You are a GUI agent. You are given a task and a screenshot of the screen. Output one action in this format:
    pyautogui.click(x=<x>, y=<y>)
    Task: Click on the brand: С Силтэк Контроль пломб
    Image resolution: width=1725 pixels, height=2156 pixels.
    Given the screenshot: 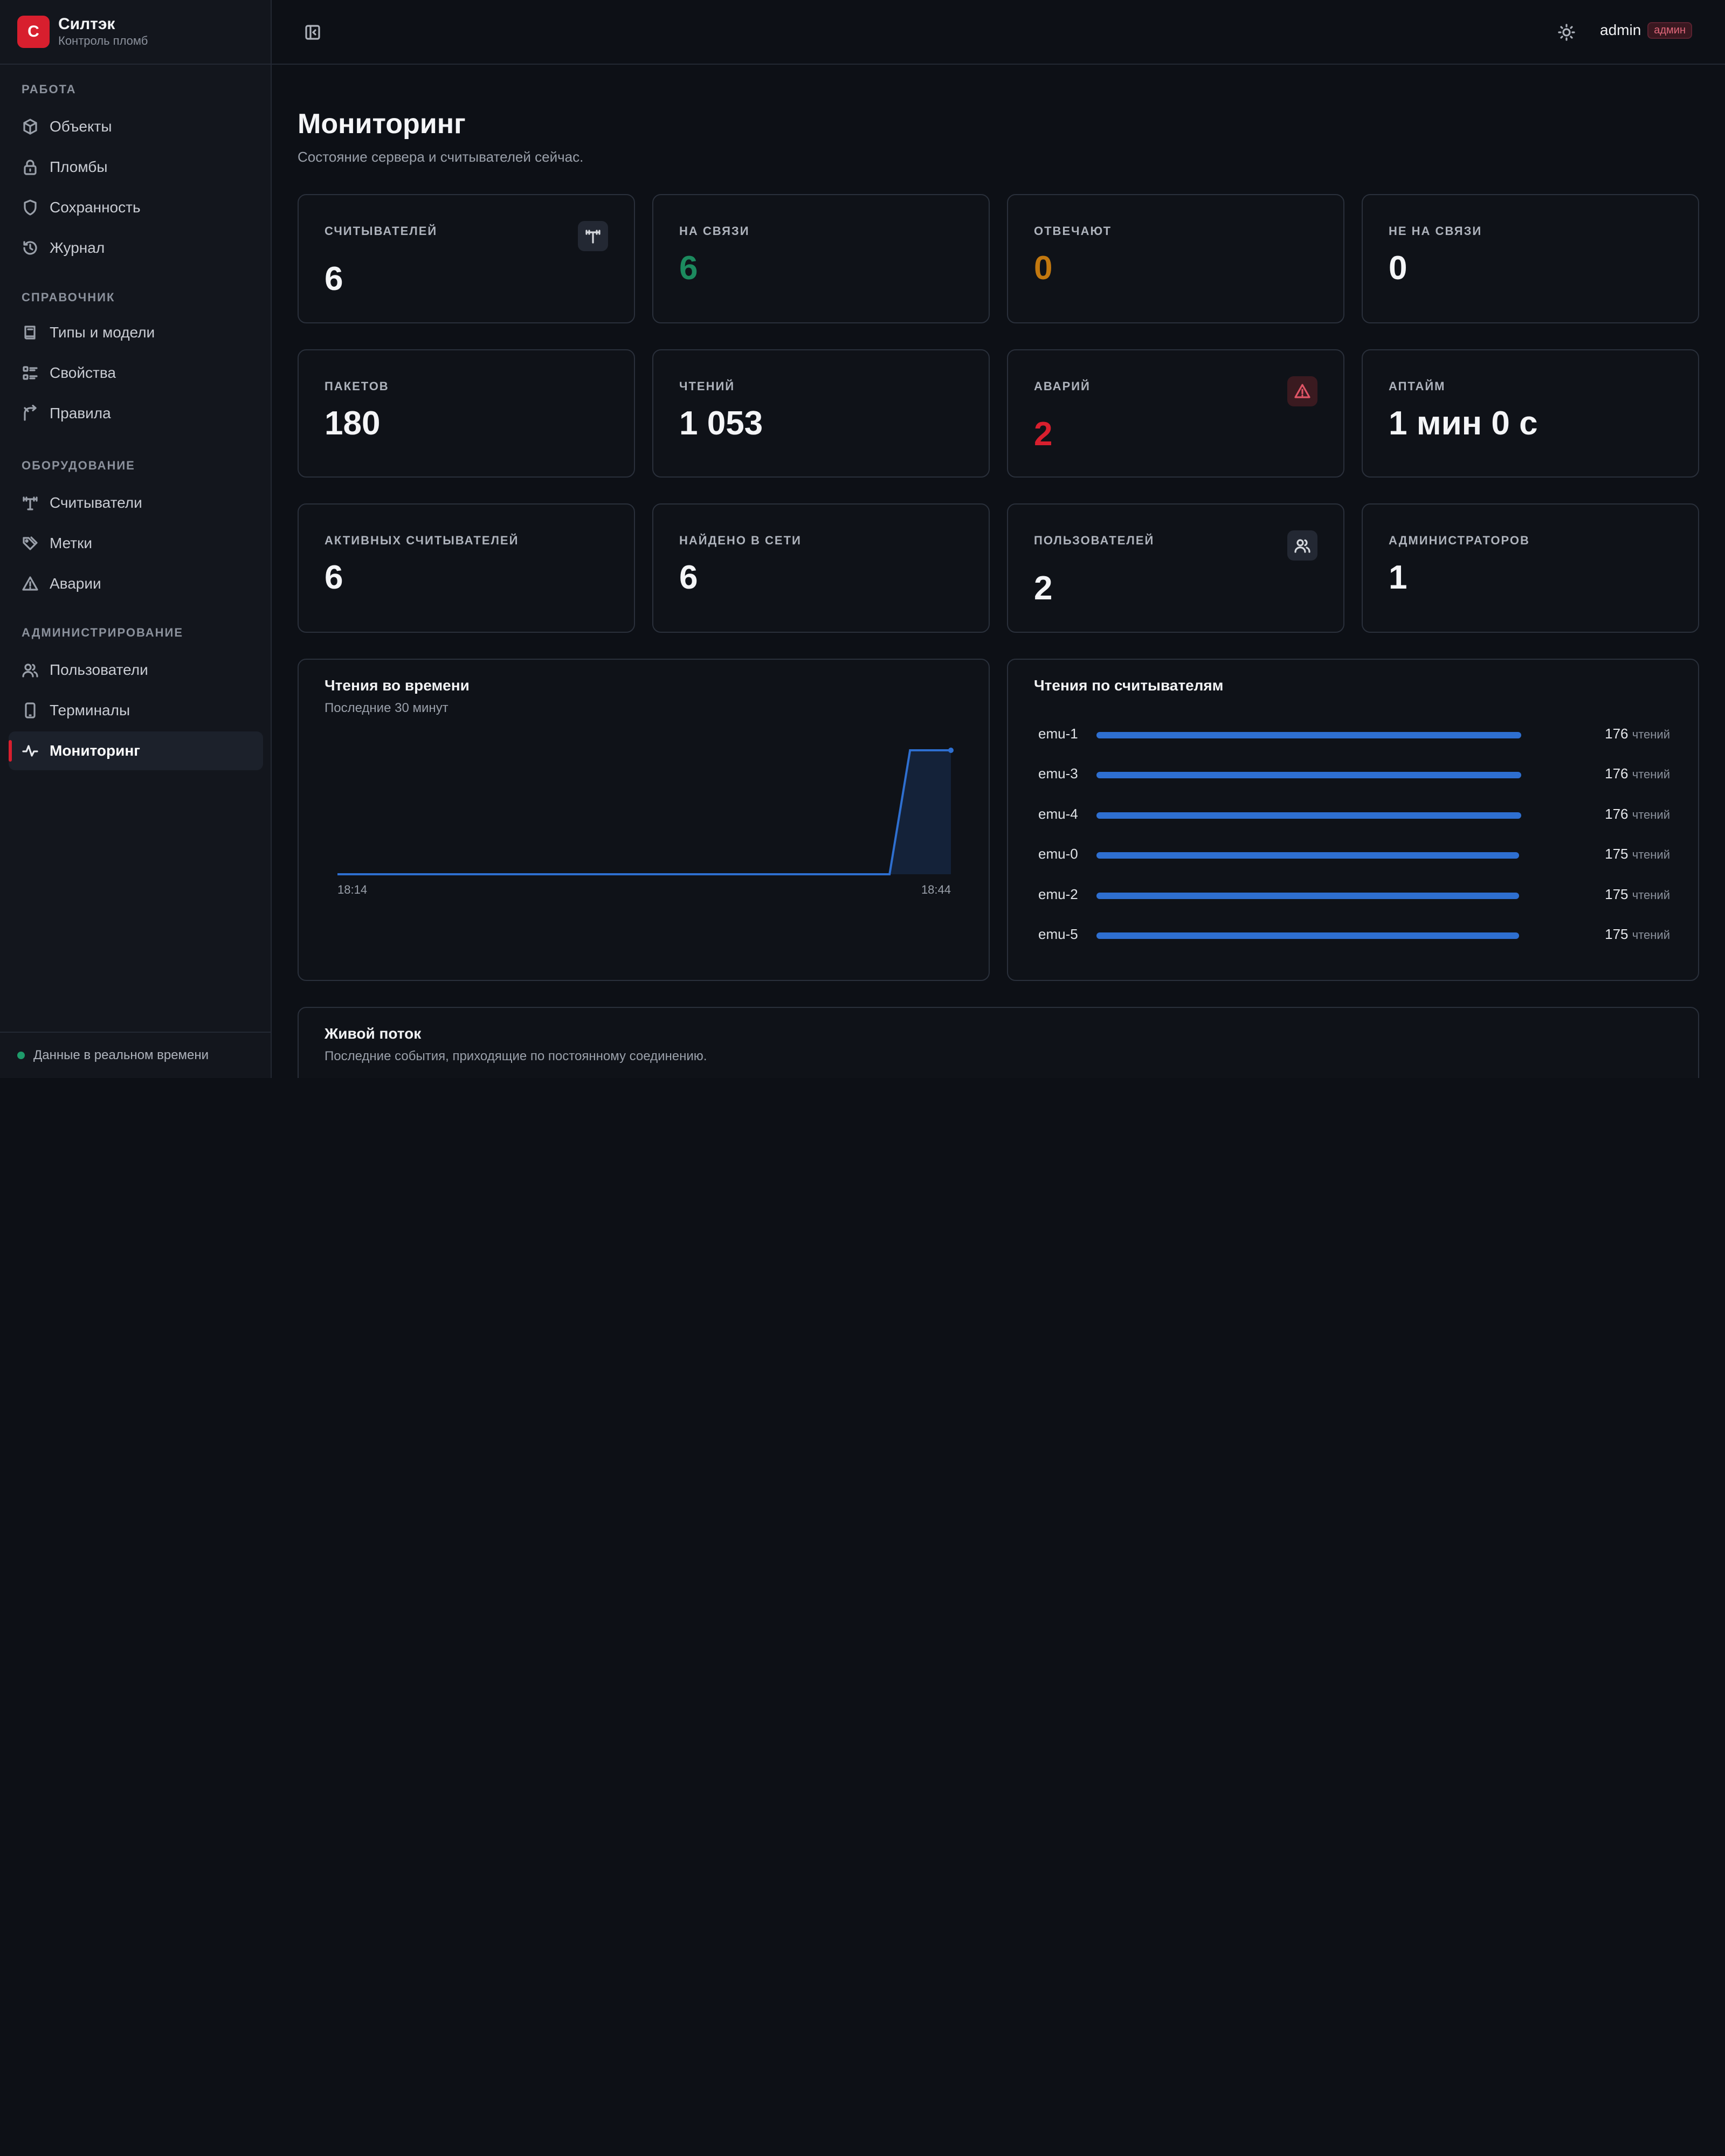 What is the action you would take?
    pyautogui.click(x=135, y=32)
    